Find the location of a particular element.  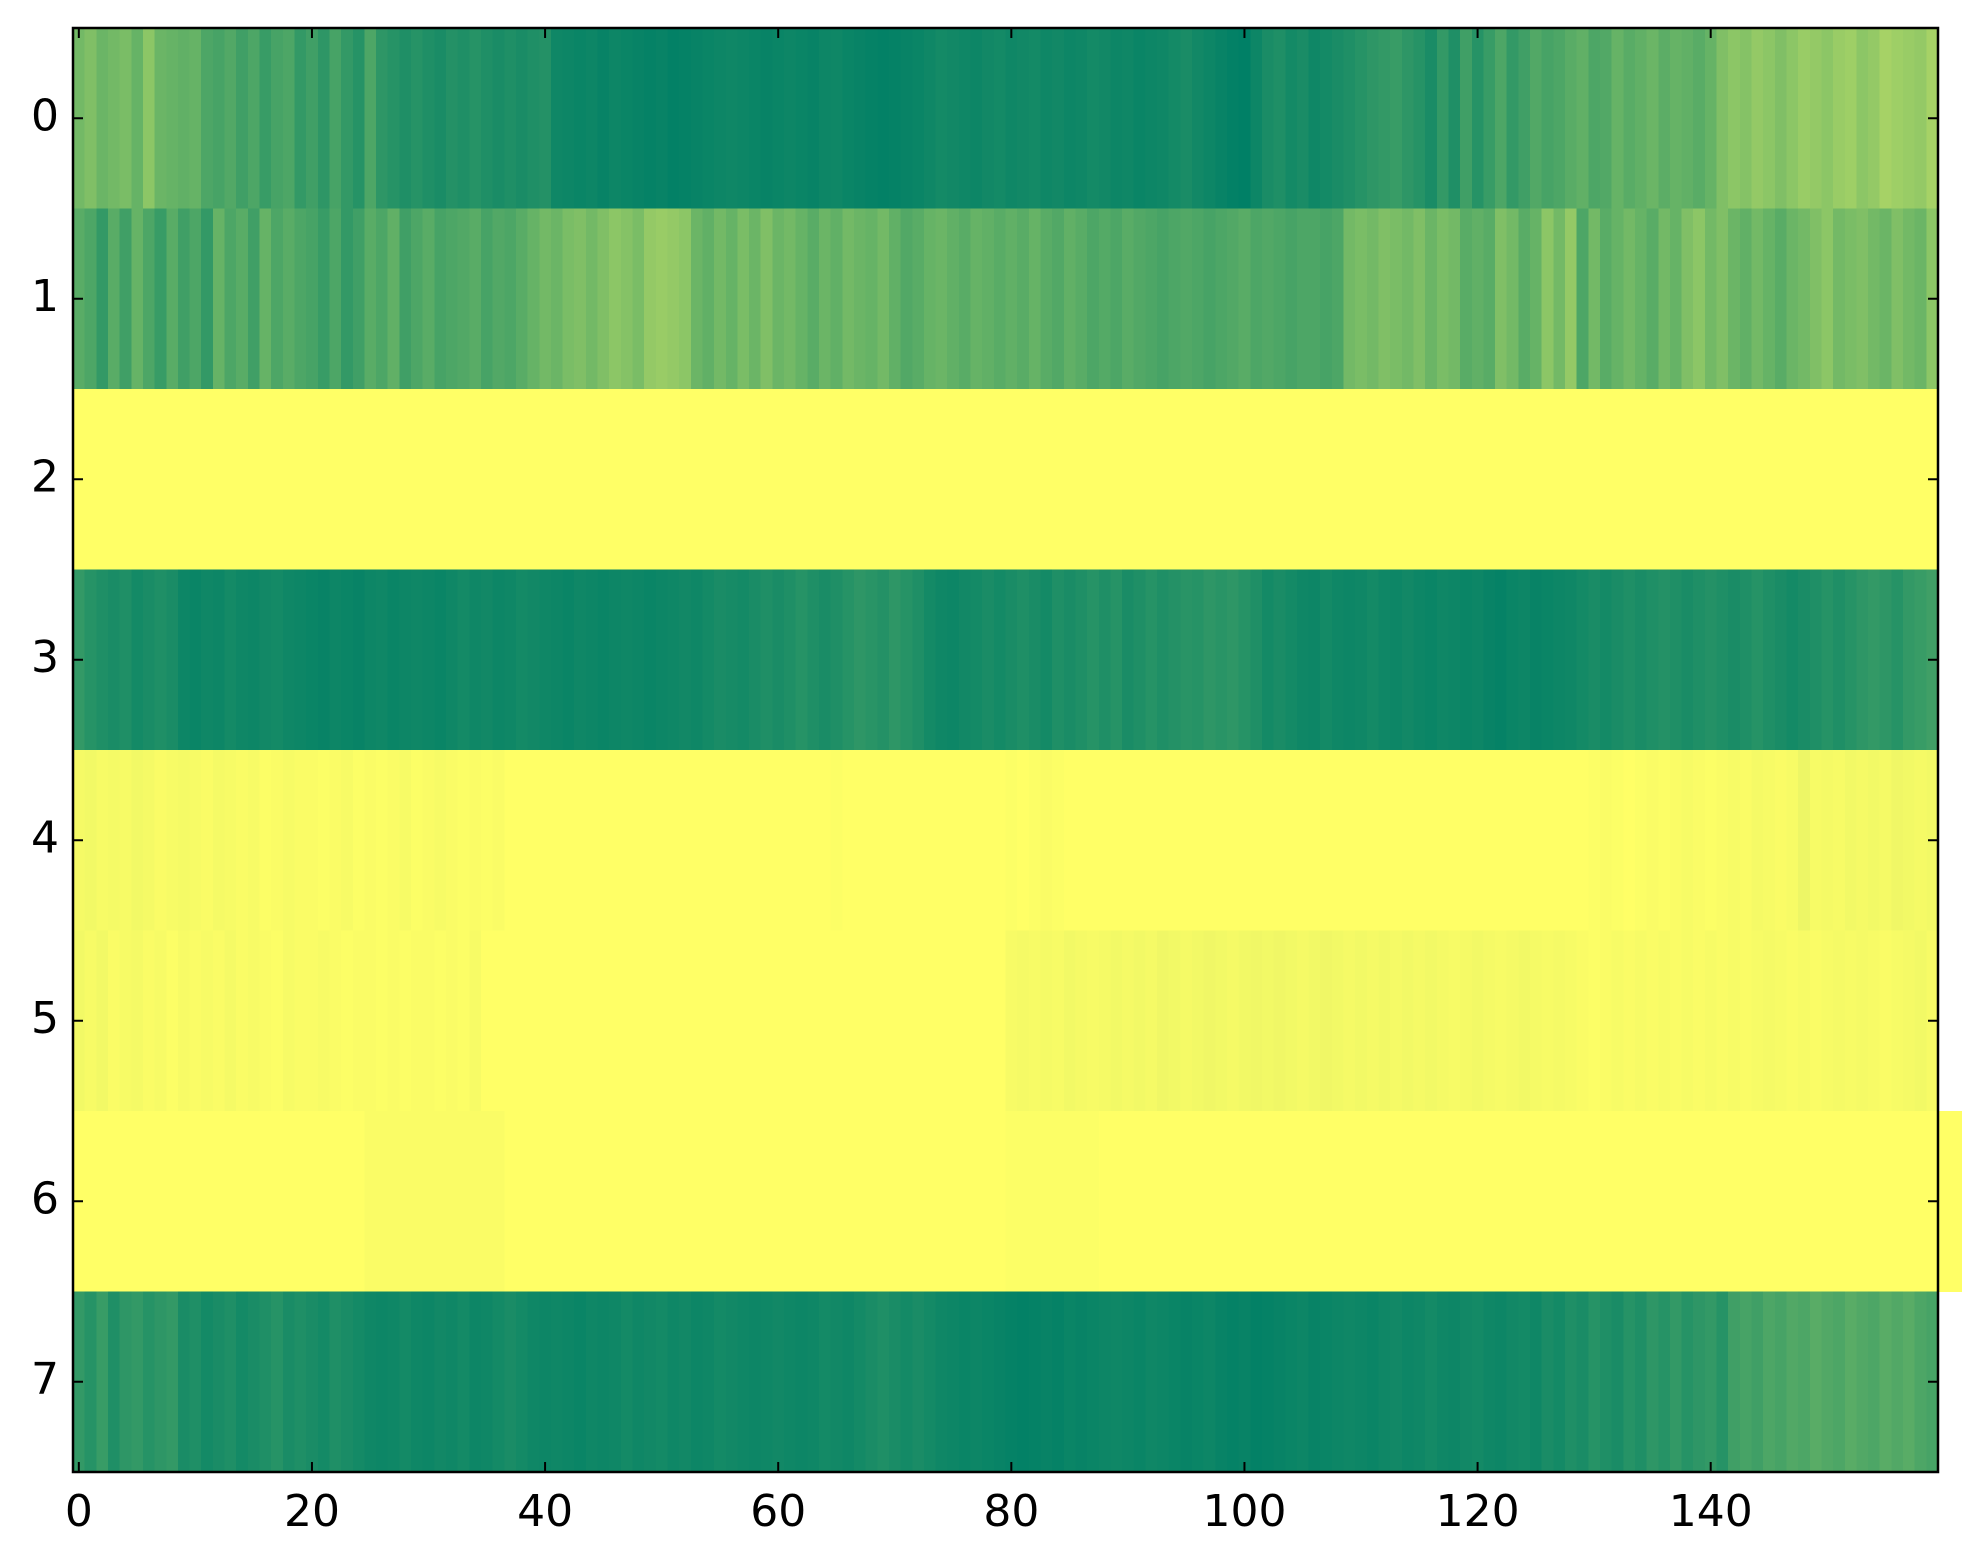

y-tick-label: 7 is located at coordinates (45, 1379).